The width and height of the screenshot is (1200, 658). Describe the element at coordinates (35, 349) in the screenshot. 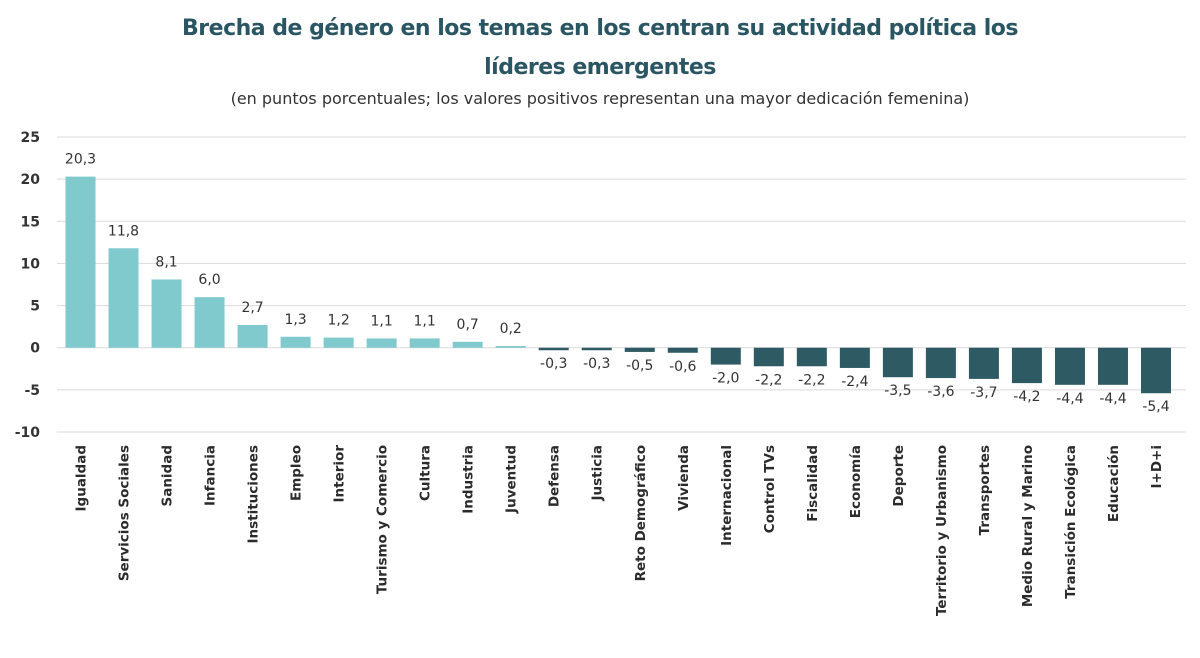

I see `y-tick-label: 0` at that location.